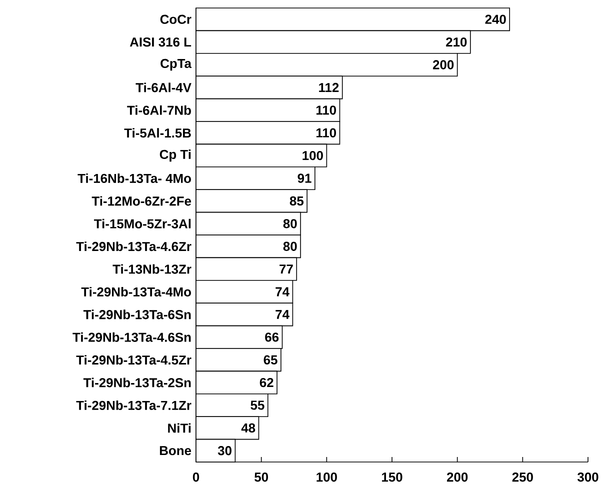 This screenshot has height=492, width=608. I want to click on data-label: 200, so click(443, 65).